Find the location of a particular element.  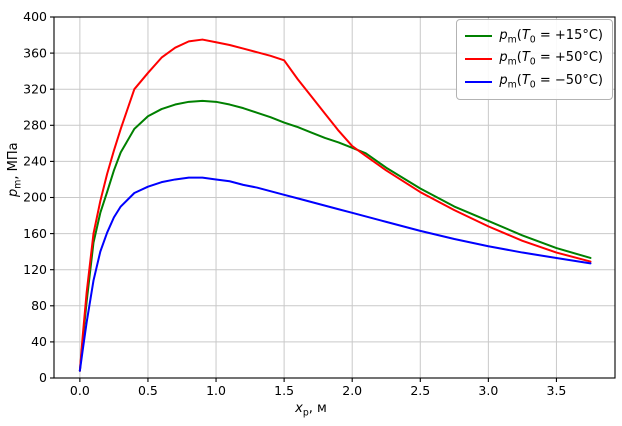

y-tick-label: 200 is located at coordinates (35, 197).